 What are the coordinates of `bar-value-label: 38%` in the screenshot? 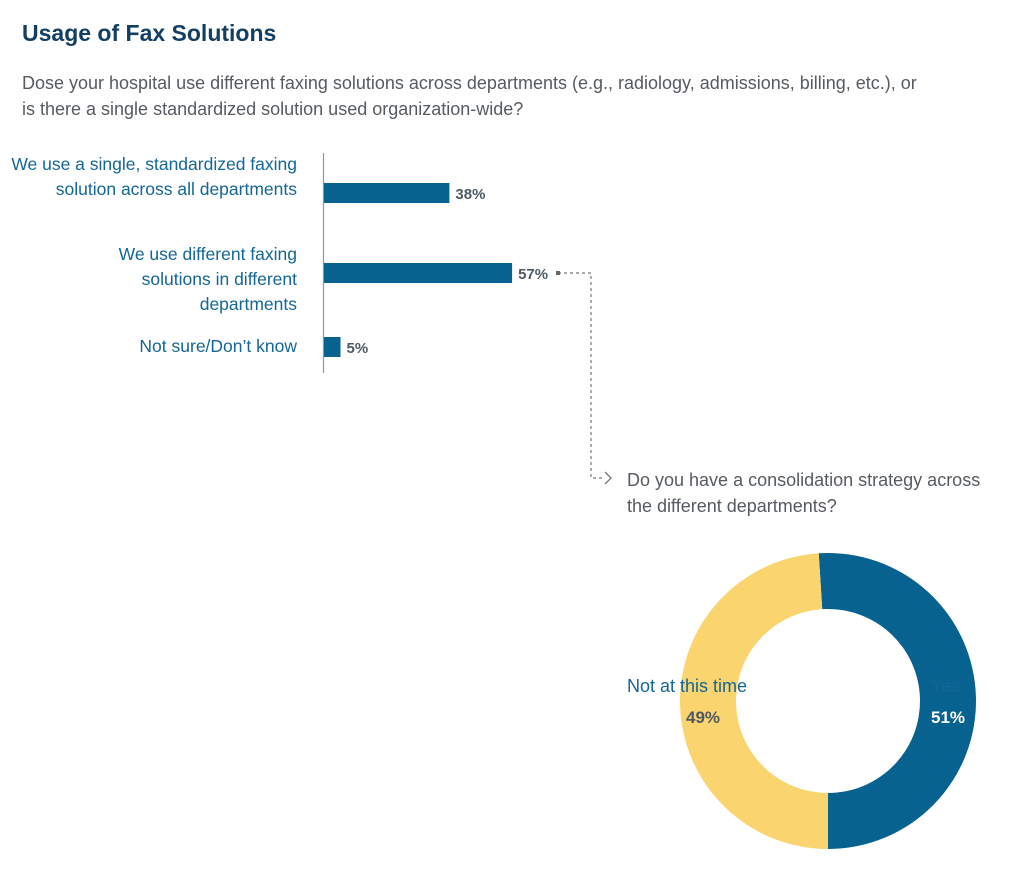 It's located at (470, 194).